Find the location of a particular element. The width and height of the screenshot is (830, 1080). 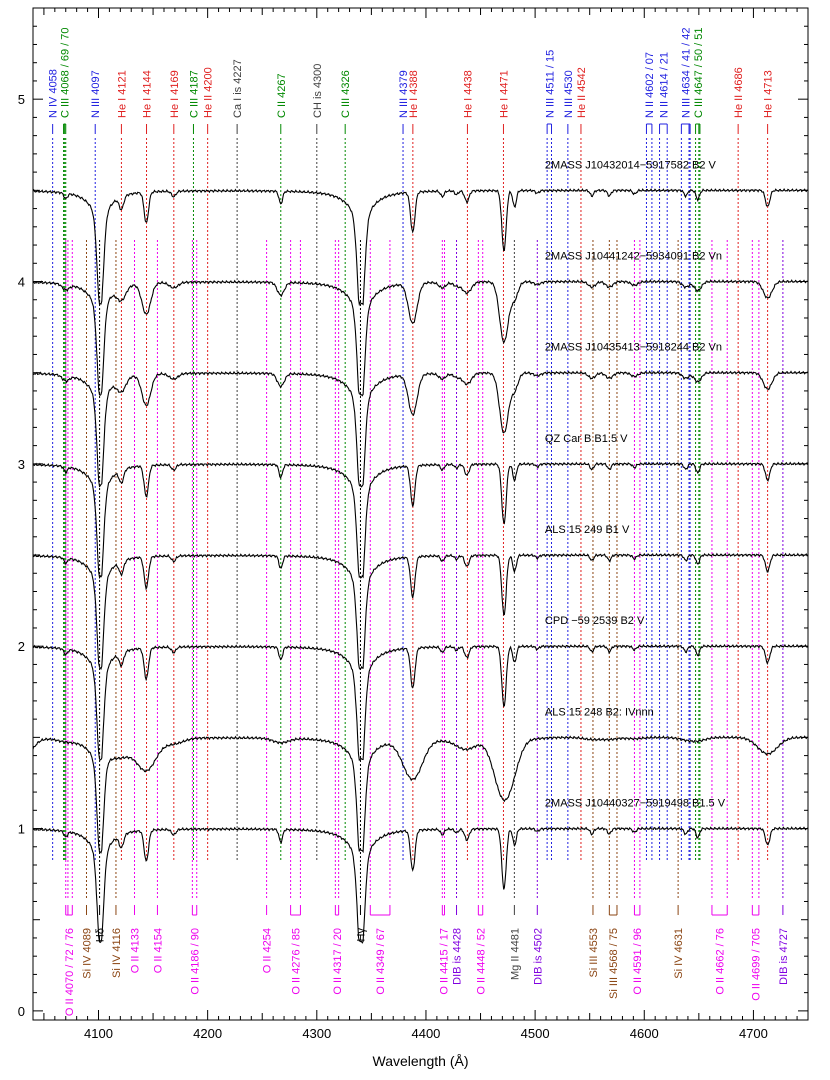

spectrum-label: CPD −59 2539 B2 V is located at coordinates (595, 621).